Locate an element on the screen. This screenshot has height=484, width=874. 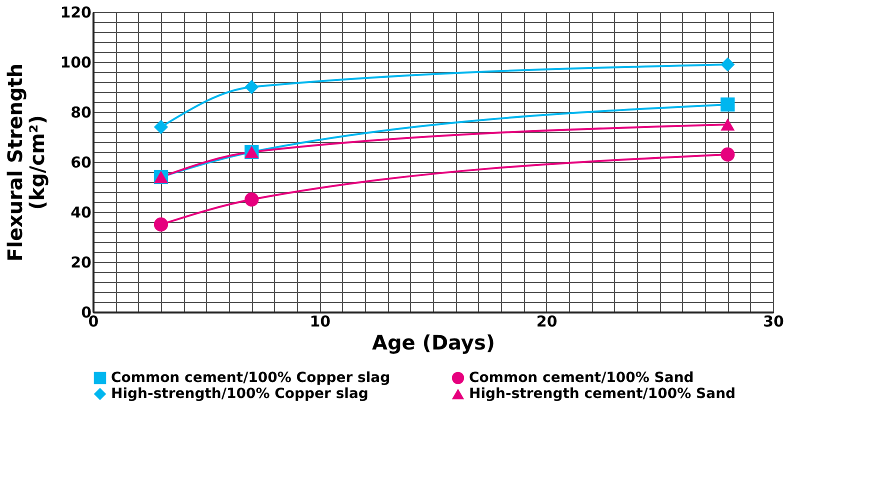
y-tick-label: 100 is located at coordinates (76, 63).